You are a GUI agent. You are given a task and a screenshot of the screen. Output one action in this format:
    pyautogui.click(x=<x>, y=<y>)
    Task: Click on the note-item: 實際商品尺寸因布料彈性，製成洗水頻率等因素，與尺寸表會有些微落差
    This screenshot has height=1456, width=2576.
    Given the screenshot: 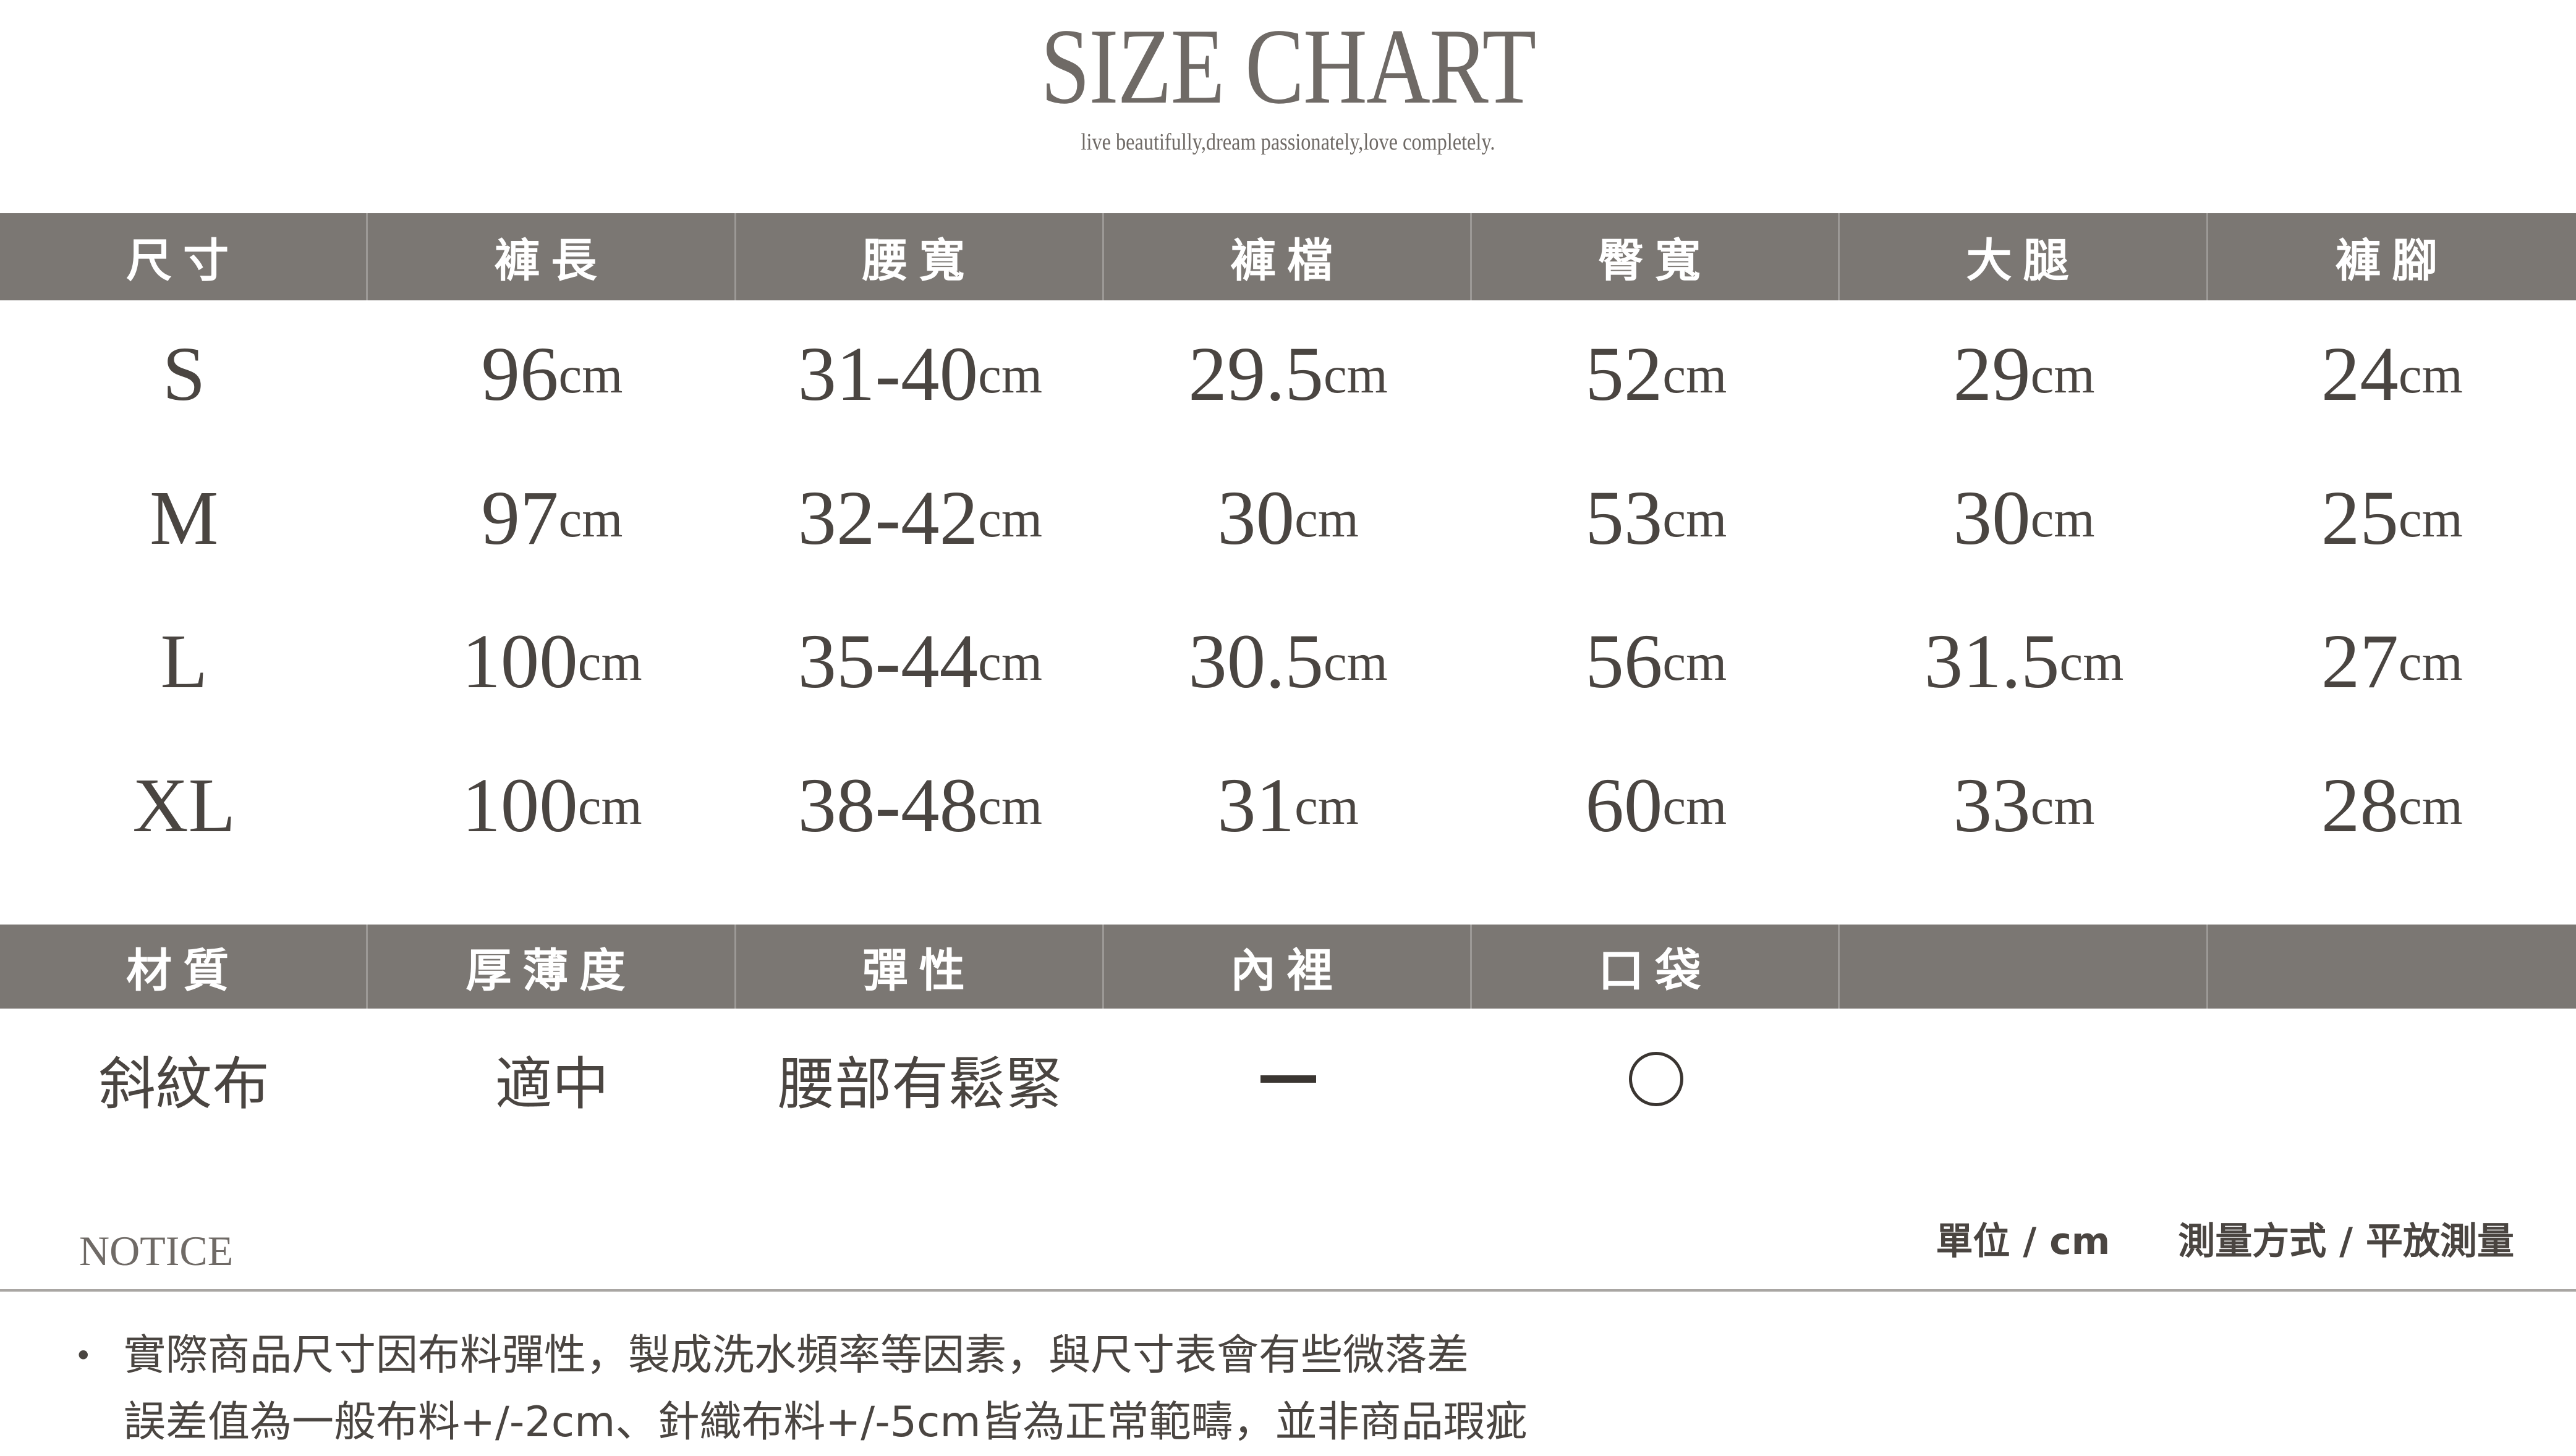 What is the action you would take?
    pyautogui.click(x=801, y=1356)
    